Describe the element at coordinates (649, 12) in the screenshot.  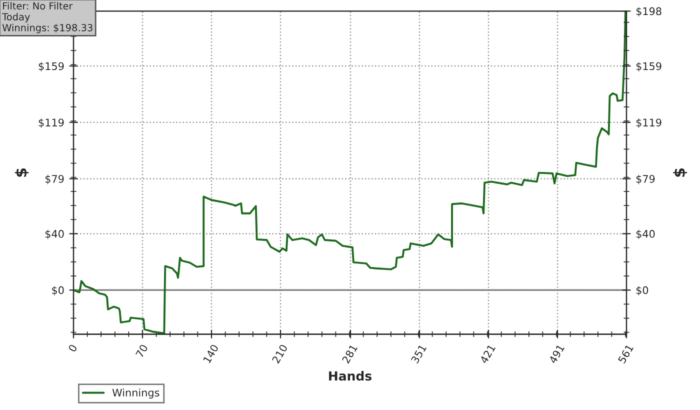
I see `y2-tick-label: $198` at that location.